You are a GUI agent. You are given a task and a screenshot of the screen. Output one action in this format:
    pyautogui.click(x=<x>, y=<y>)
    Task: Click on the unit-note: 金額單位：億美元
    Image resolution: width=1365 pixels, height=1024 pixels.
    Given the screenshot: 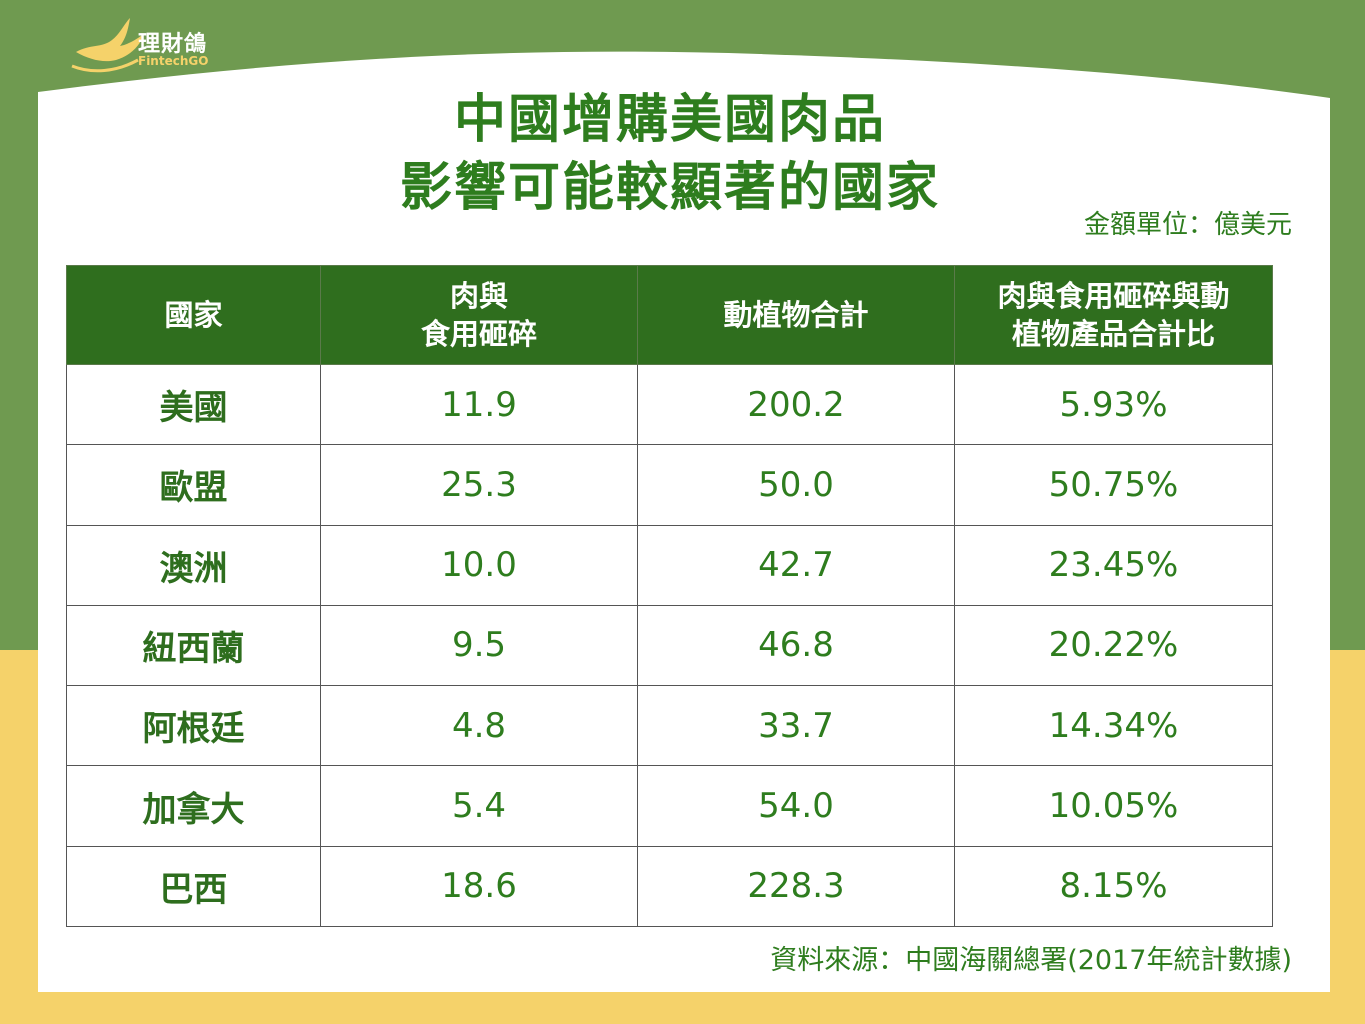 What is the action you would take?
    pyautogui.click(x=1187, y=225)
    